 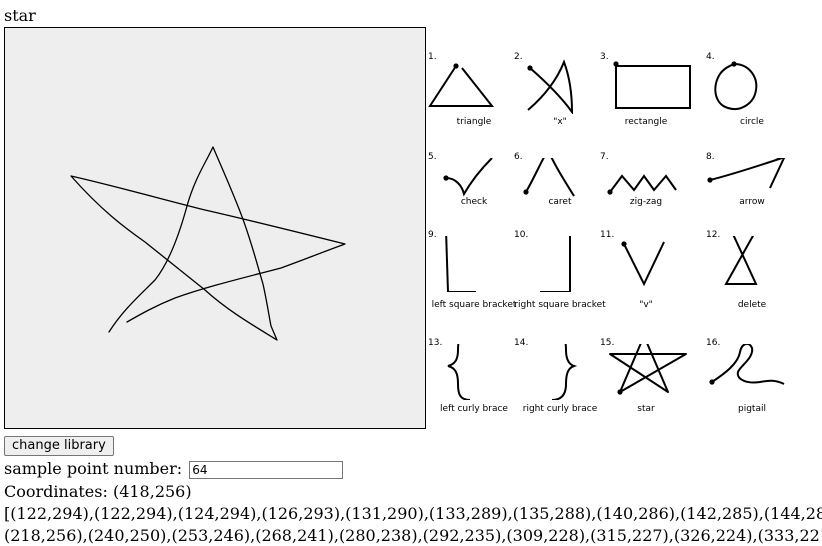 I want to click on library-item-v: 11. "v", so click(x=646, y=270).